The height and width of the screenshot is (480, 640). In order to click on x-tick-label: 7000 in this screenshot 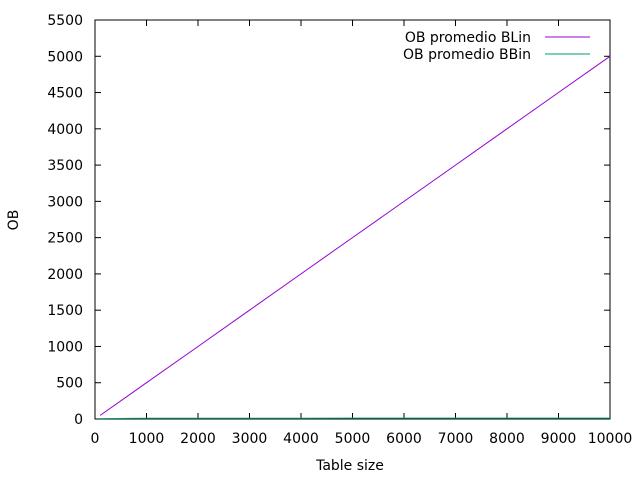, I will do `click(456, 439)`.